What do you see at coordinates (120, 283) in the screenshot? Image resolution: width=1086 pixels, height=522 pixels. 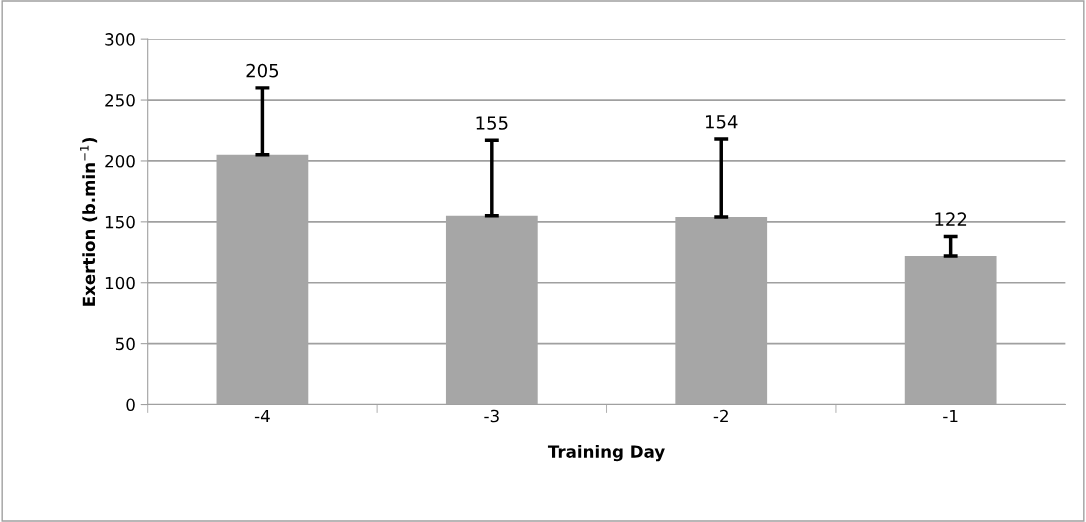 I see `y-tick-label: 100` at bounding box center [120, 283].